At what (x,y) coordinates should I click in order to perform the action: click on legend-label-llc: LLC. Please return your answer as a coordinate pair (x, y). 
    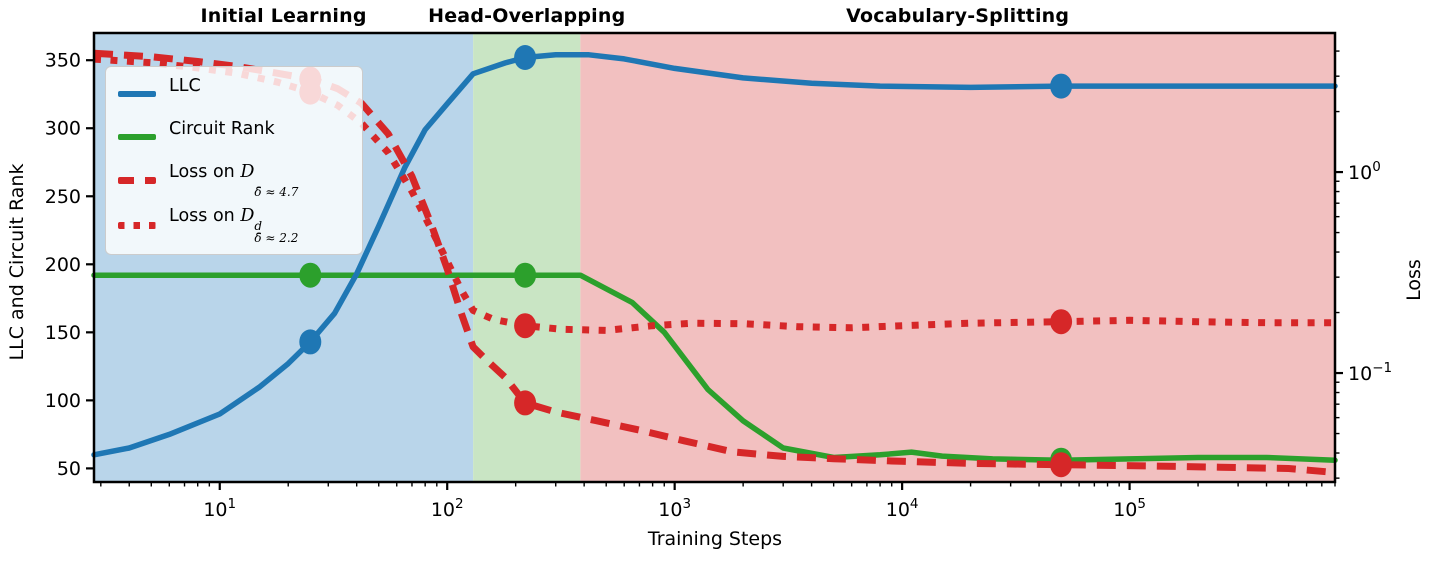
    Looking at the image, I should click on (185, 86).